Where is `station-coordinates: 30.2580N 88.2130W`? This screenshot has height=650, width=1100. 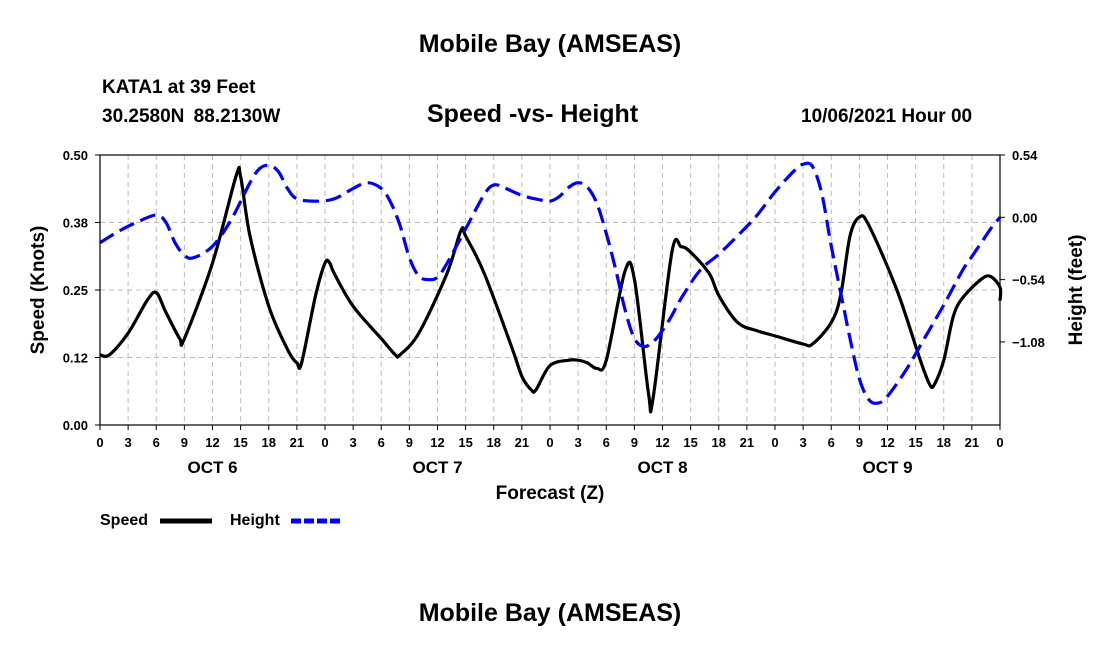 station-coordinates: 30.2580N 88.2130W is located at coordinates (191, 116).